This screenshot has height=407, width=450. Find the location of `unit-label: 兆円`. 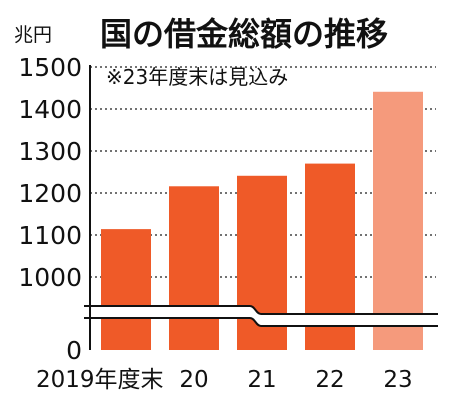

unit-label: 兆円 is located at coordinates (33, 35).